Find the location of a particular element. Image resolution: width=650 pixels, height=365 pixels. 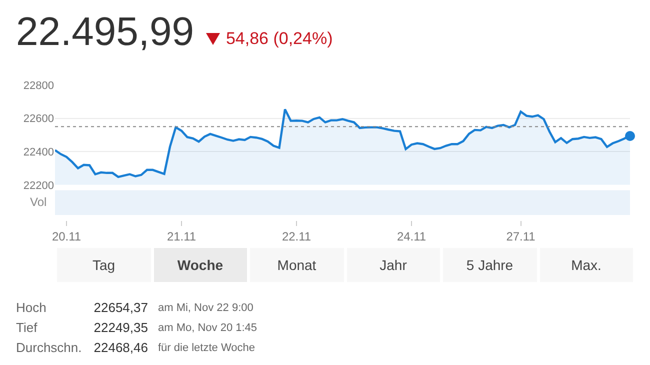

text: Durchschn. is located at coordinates (49, 348).